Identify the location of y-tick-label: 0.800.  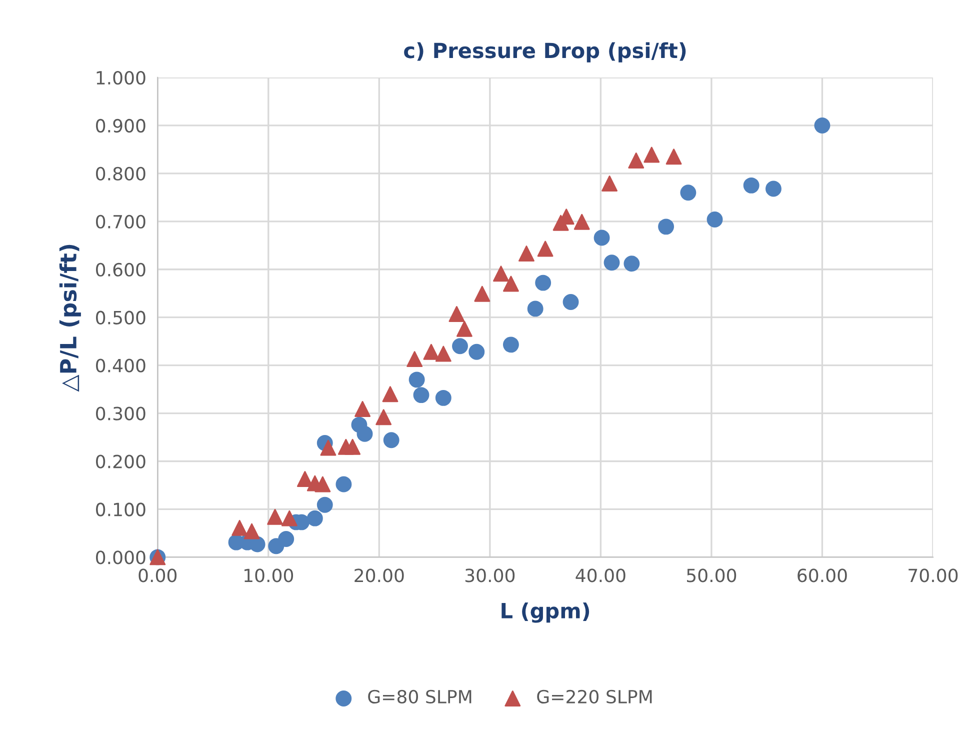
(121, 173).